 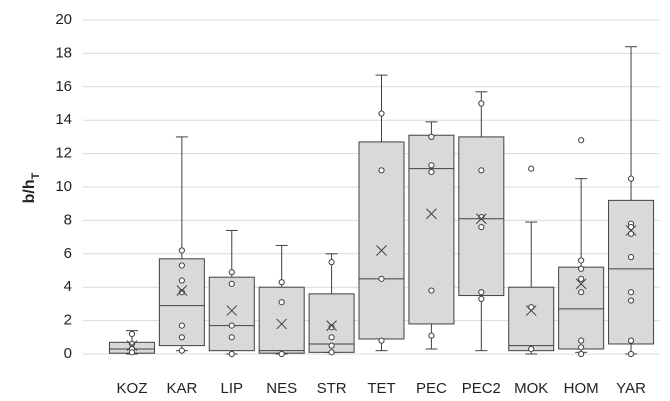 I want to click on x-tick-label: HOM, so click(x=581, y=388).